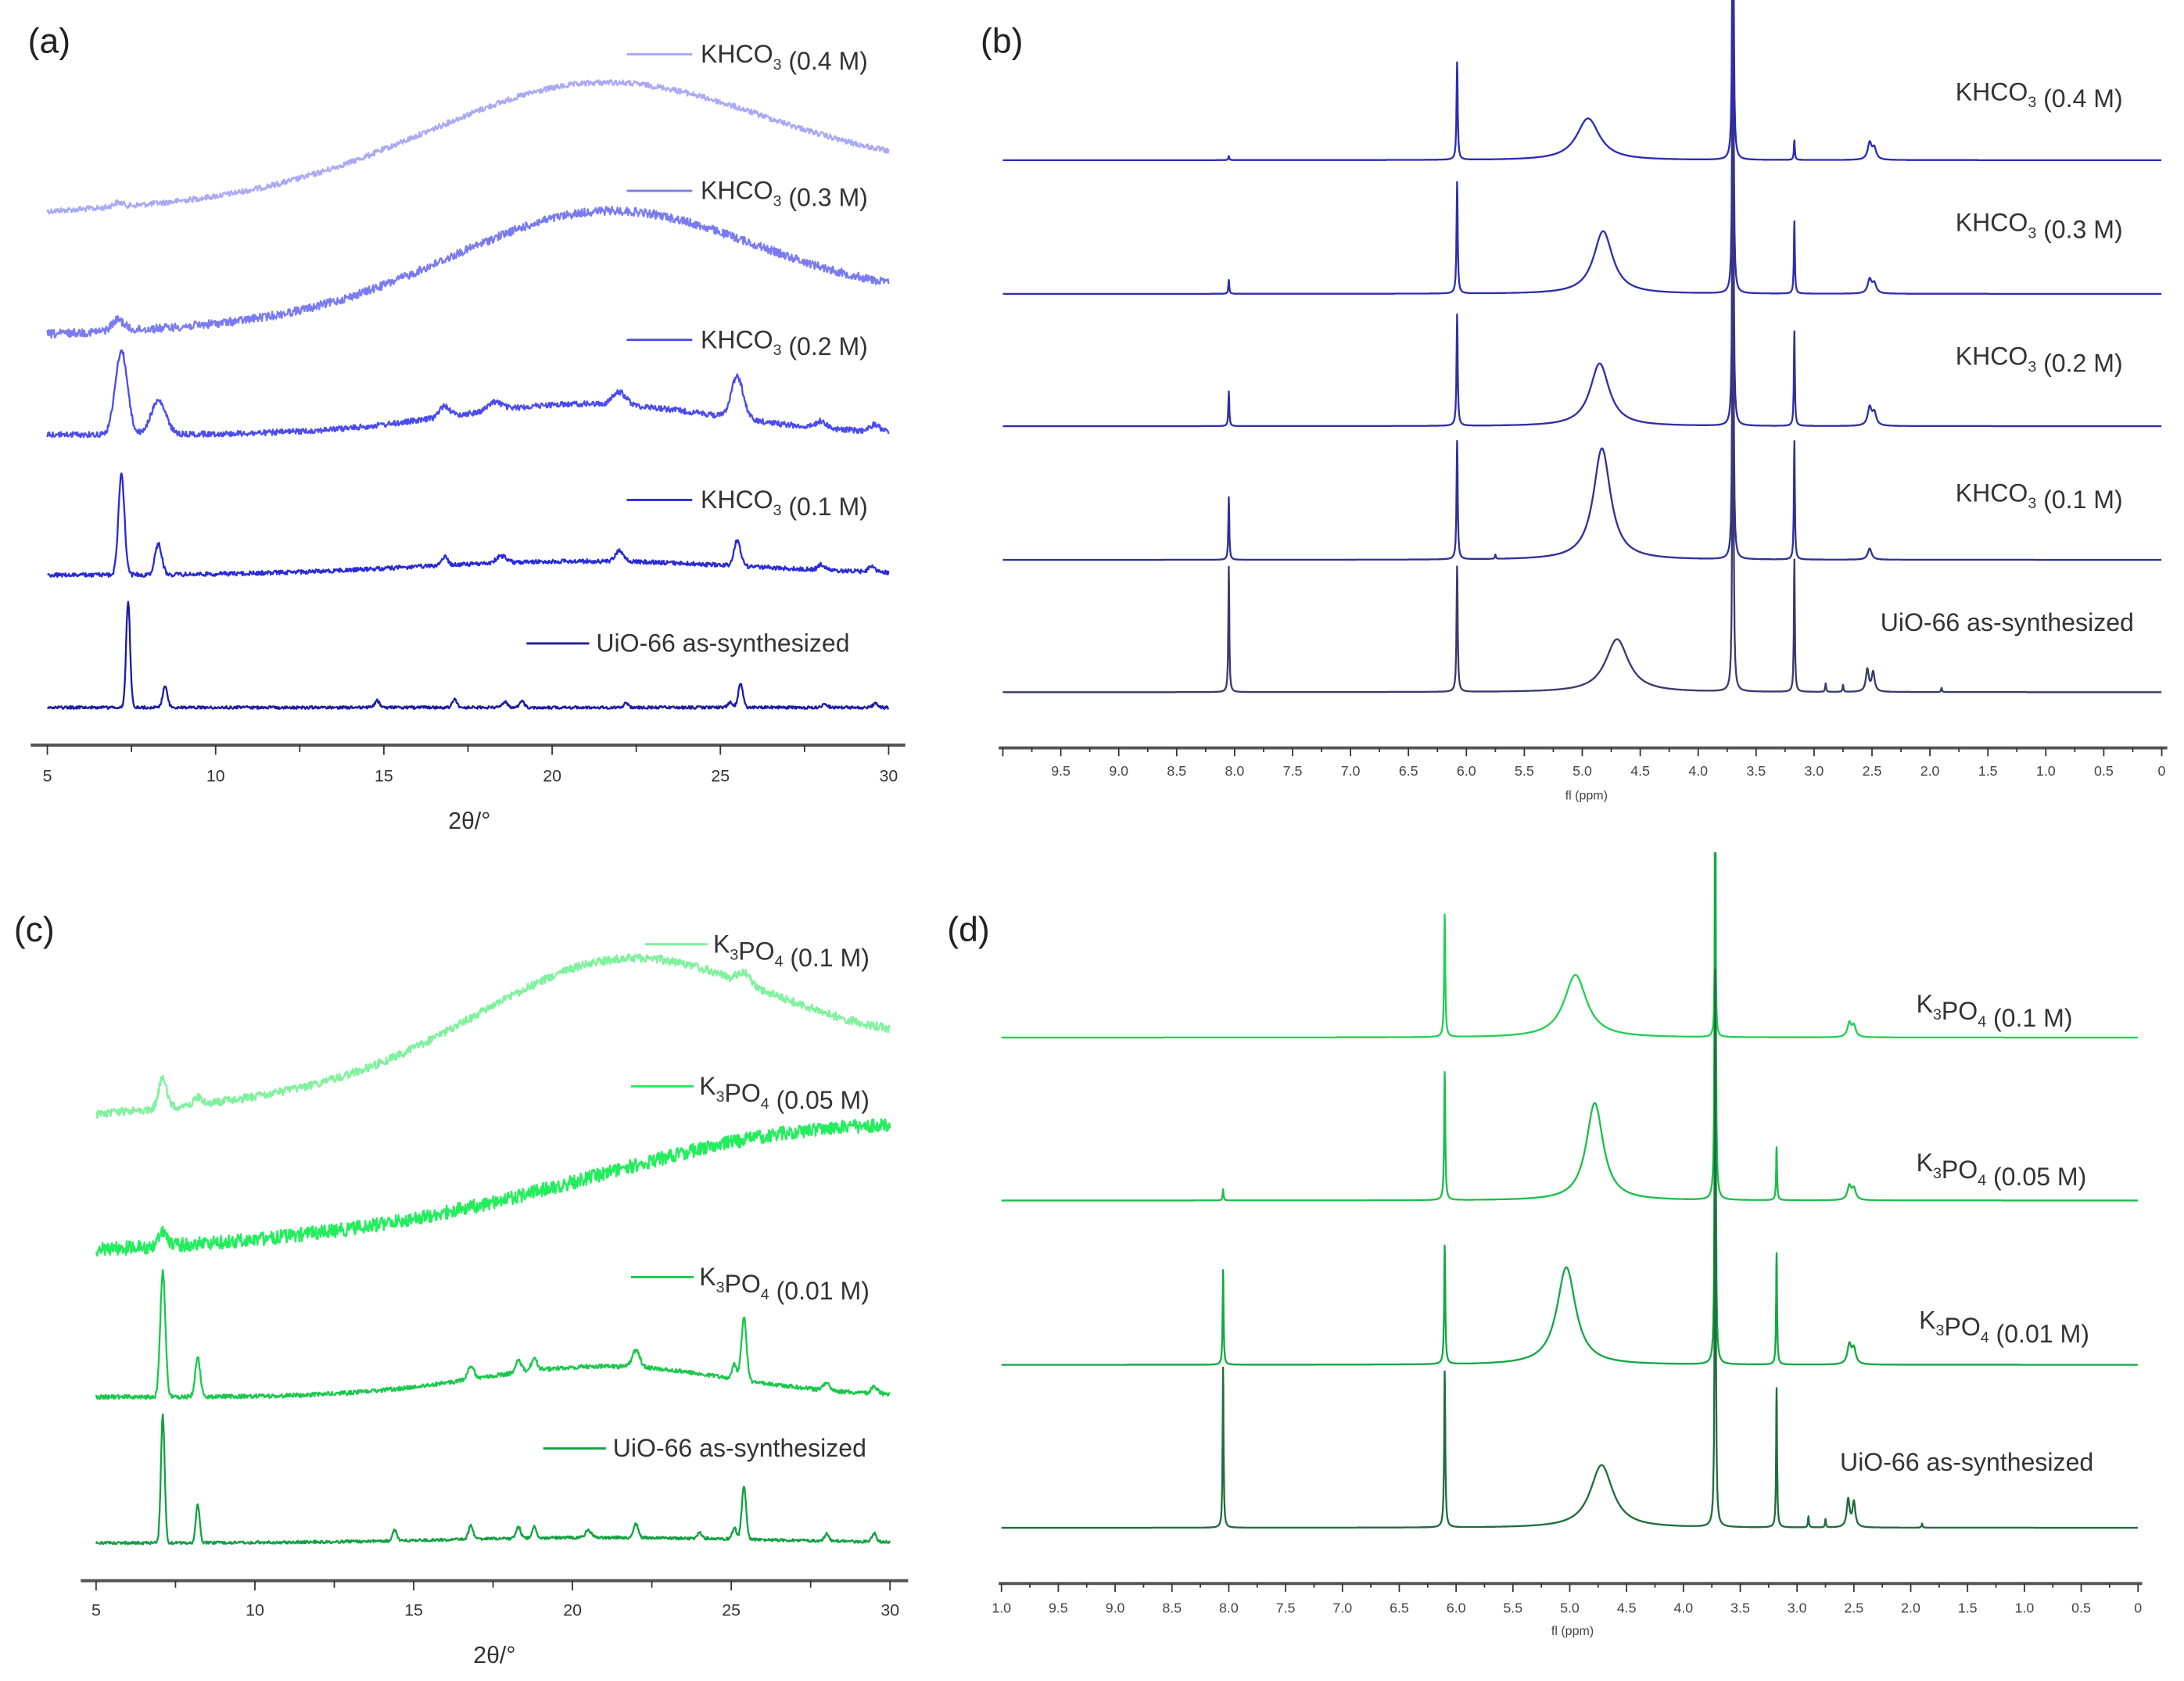 This screenshot has width=2184, height=1681. Describe the element at coordinates (784, 194) in the screenshot. I see `legend-label: KHCO3 (0.3 M)` at that location.